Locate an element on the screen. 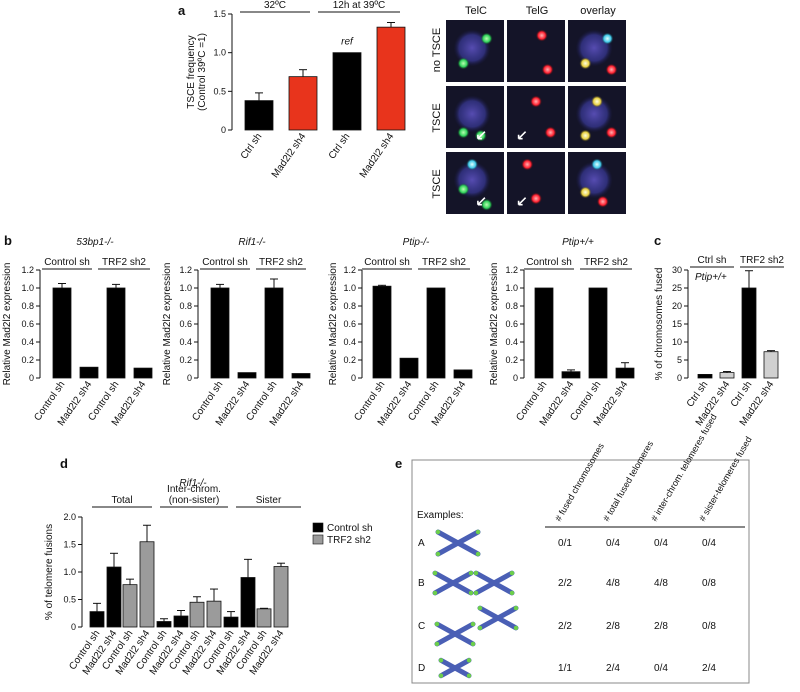 This screenshot has width=800, height=692. table-cell: 2/8 is located at coordinates (613, 626).